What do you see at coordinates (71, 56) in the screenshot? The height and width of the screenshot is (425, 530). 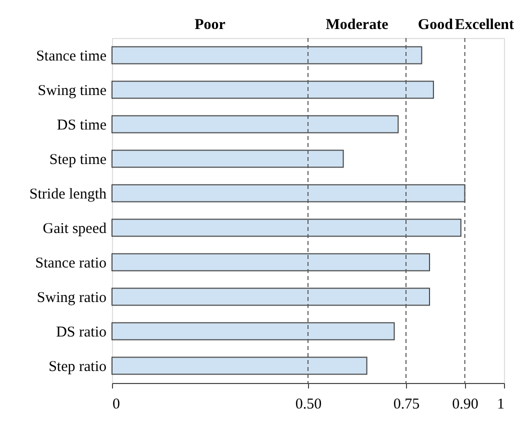 I see `y-tick-label: Stance time` at bounding box center [71, 56].